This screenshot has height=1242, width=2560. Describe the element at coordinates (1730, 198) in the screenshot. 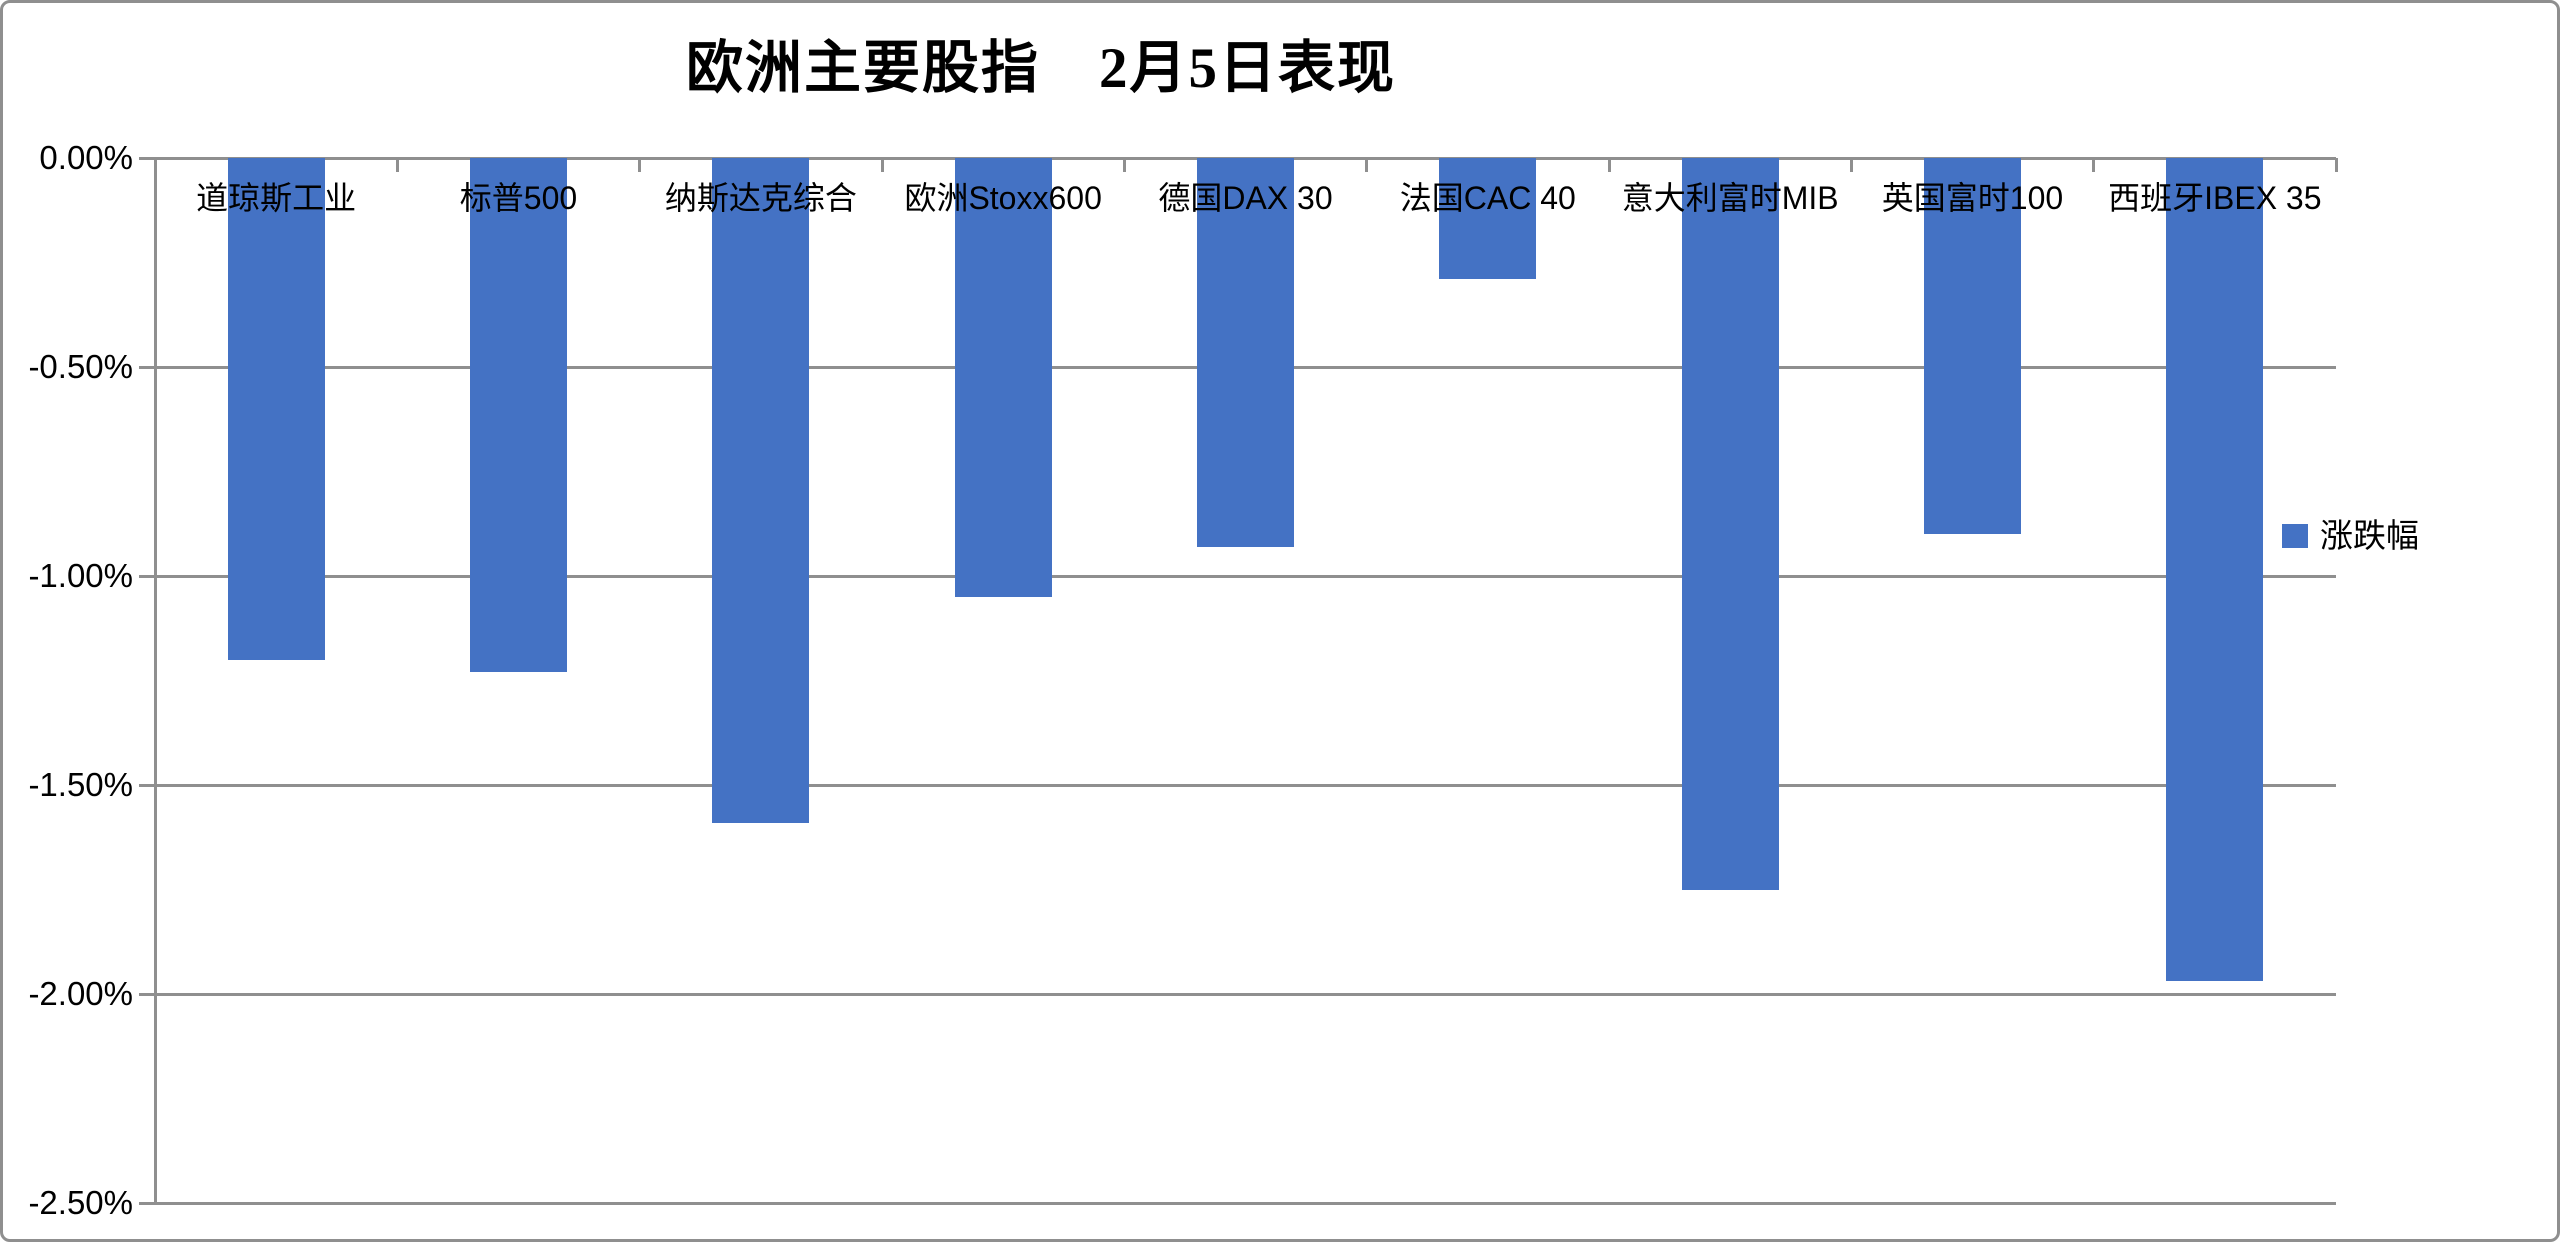

I see `category-label: 意大利富时MIB` at that location.